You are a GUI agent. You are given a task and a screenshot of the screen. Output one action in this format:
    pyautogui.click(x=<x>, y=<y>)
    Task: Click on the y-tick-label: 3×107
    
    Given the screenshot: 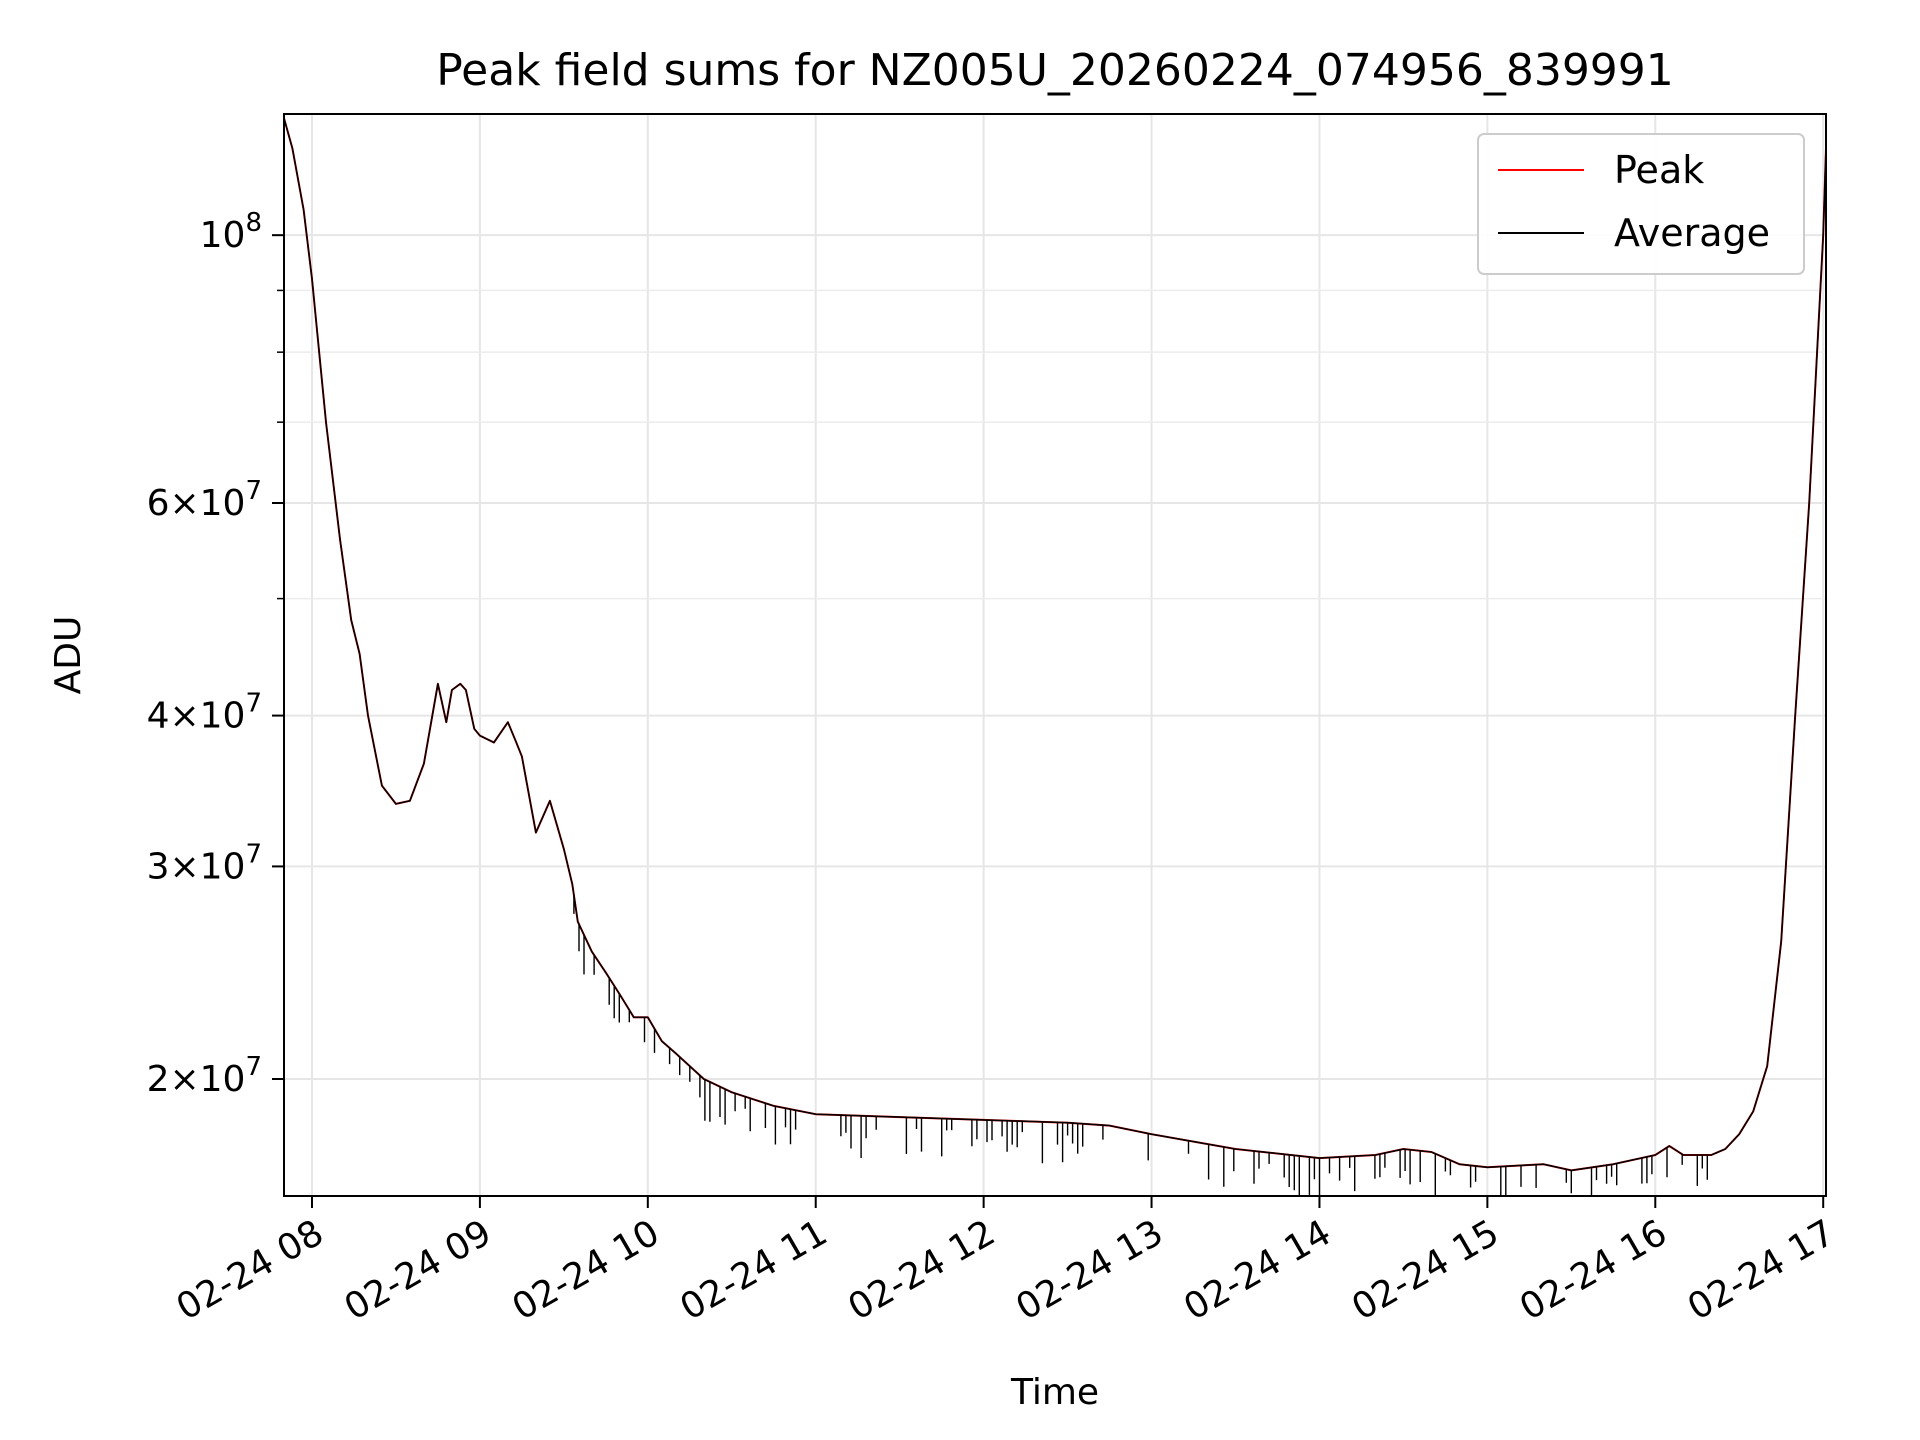 What is the action you would take?
    pyautogui.click(x=204, y=863)
    